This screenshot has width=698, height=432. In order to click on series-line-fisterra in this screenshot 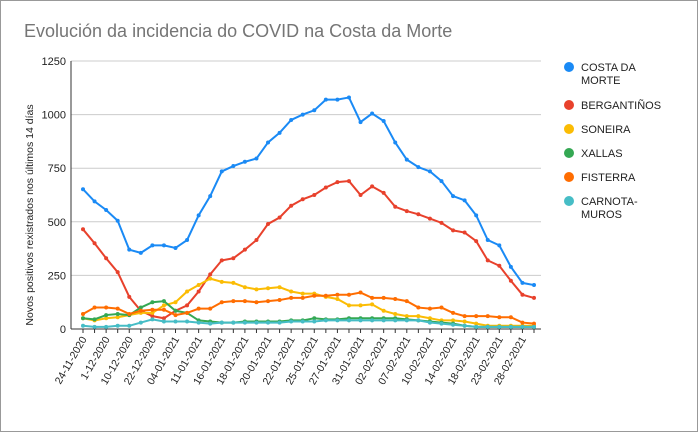, I will do `click(308, 308)`.